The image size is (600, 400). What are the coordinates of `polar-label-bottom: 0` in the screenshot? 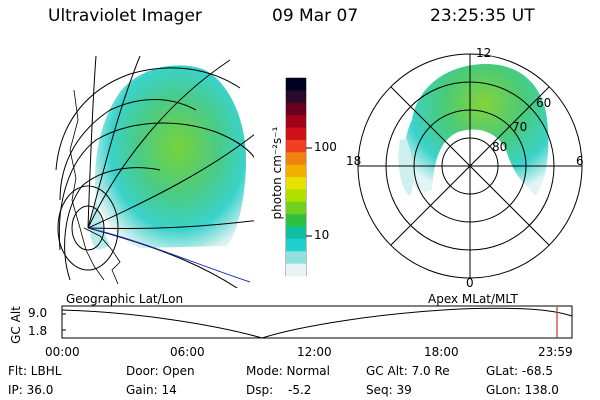 It's located at (470, 283).